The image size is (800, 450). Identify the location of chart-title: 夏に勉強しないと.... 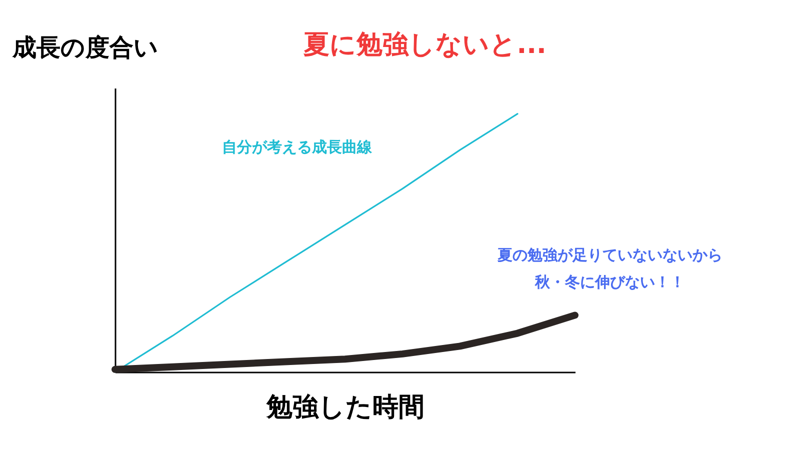
(424, 45).